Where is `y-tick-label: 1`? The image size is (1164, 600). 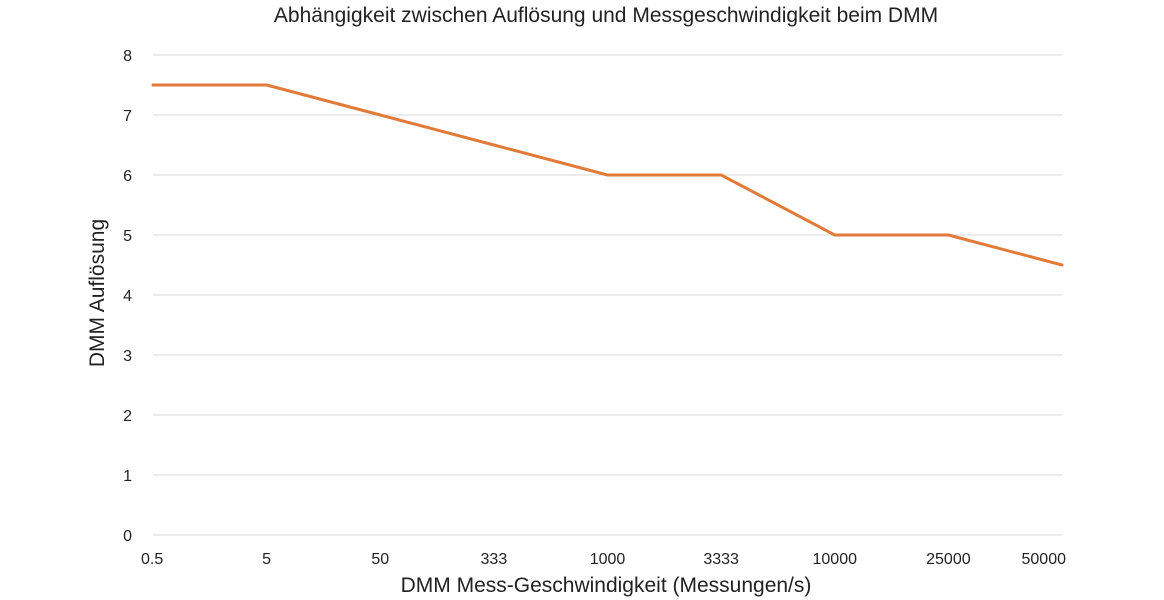
y-tick-label: 1 is located at coordinates (127, 476).